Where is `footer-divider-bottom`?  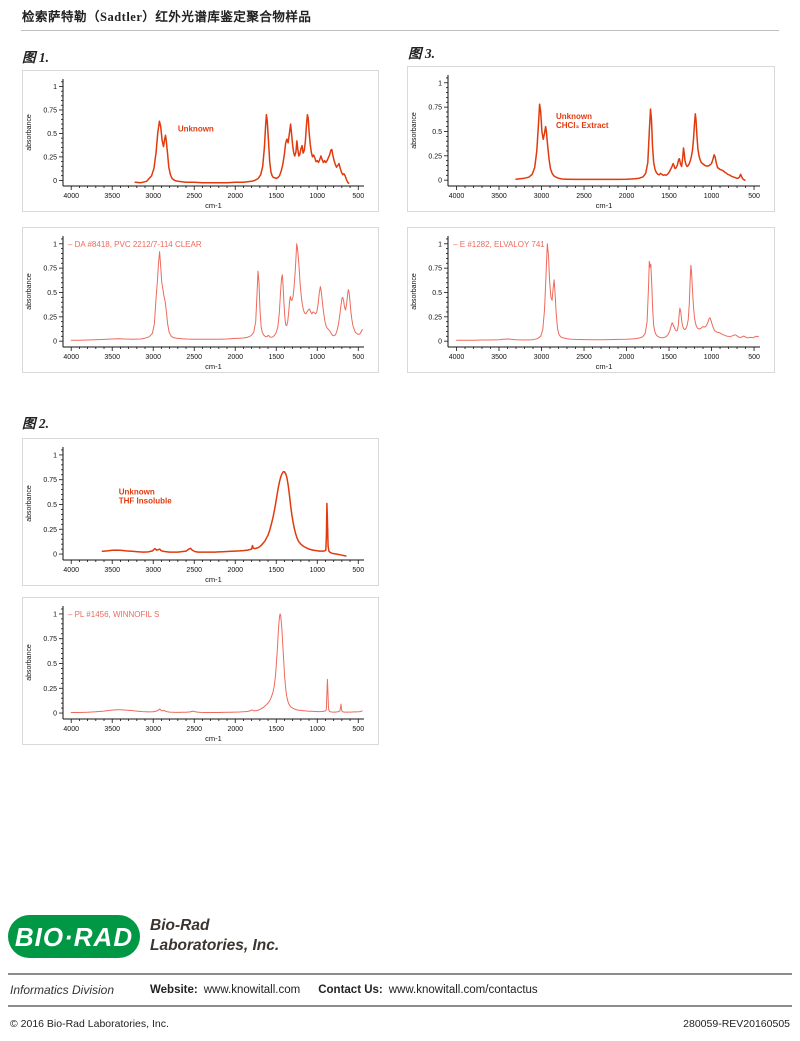 footer-divider-bottom is located at coordinates (400, 1006).